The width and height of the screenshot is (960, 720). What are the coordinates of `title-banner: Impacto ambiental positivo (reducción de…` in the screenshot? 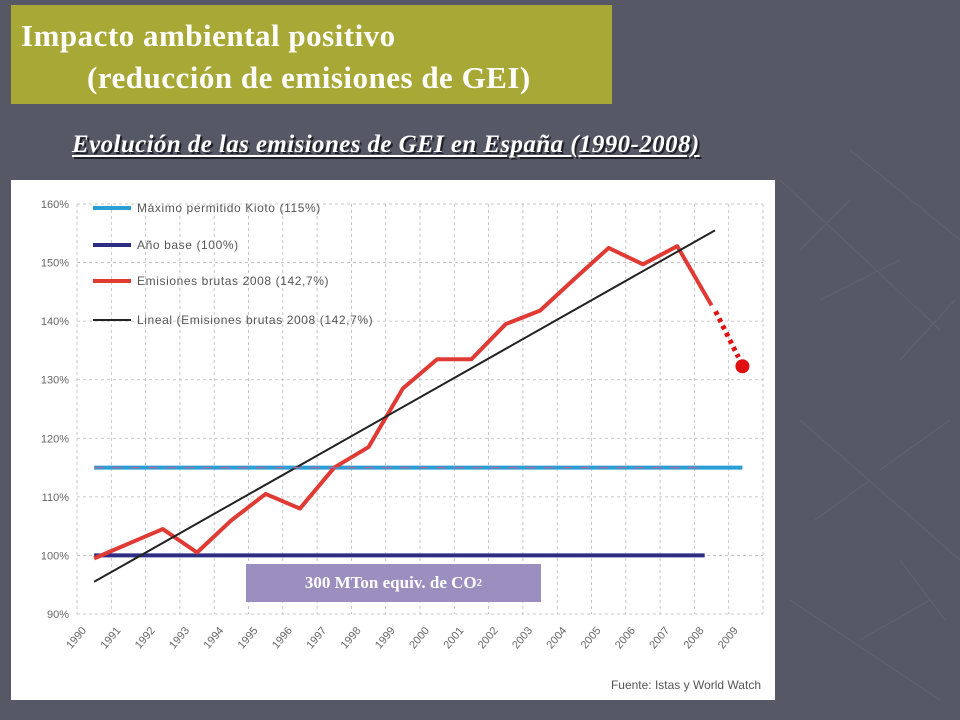 It's located at (311, 54).